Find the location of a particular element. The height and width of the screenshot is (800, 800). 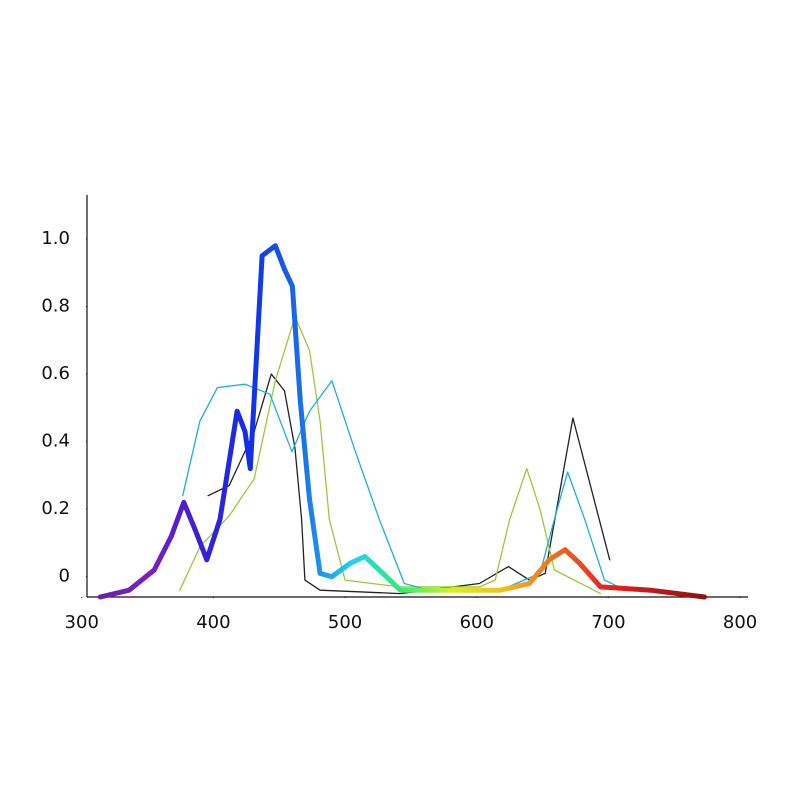

y-tick-label: 0.6 is located at coordinates (55, 373).